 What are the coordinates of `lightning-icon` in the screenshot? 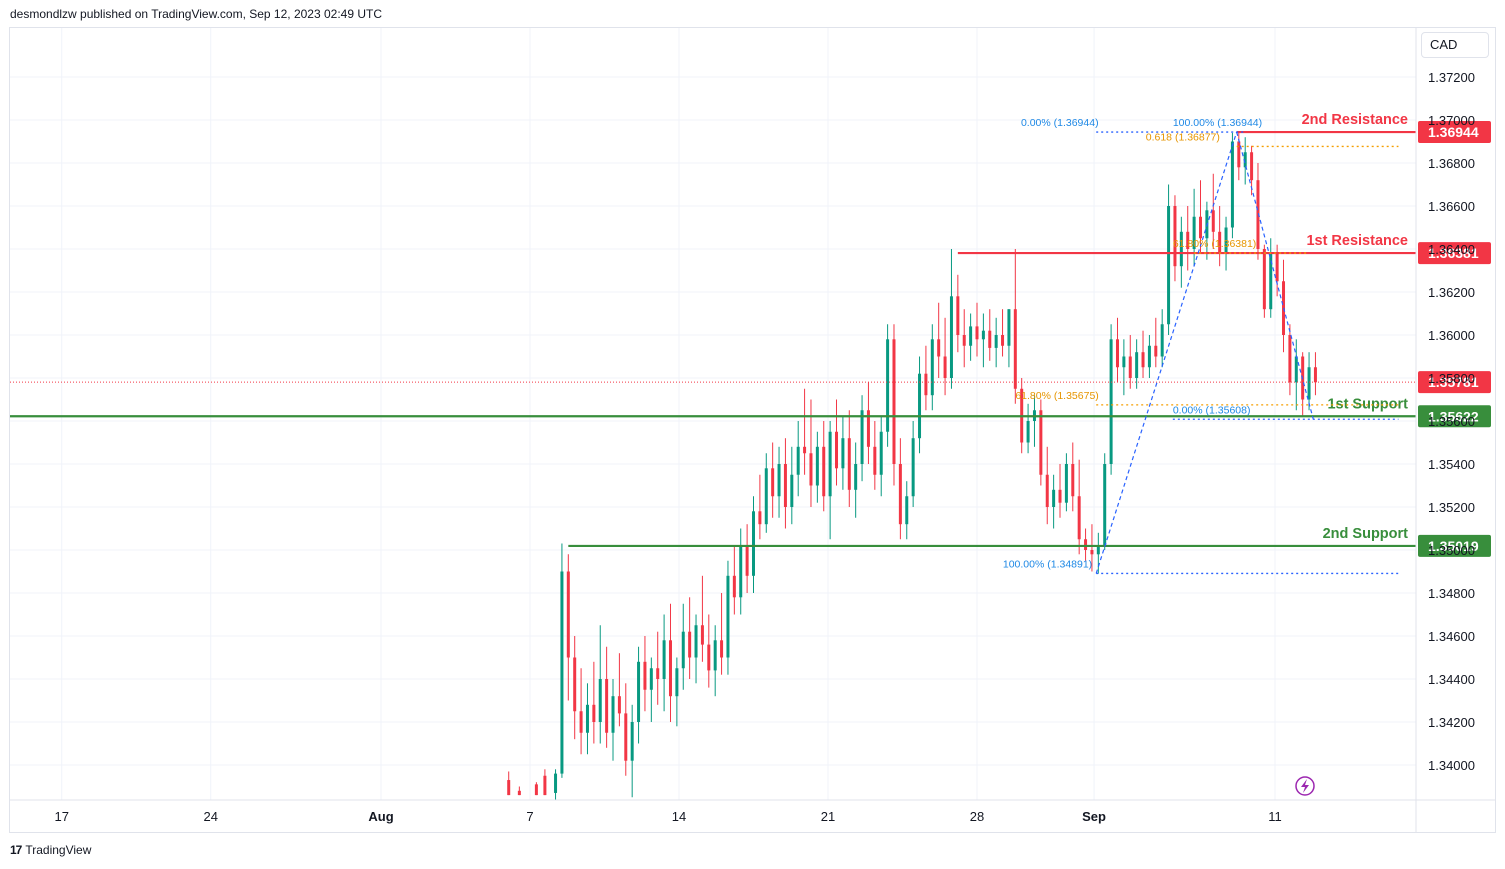 It's located at (1305, 786).